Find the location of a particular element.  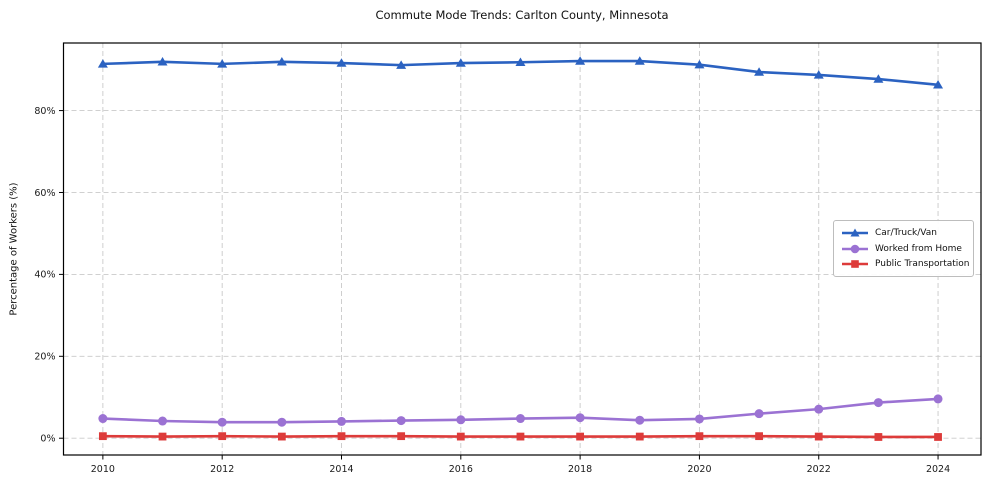

x-tick-label: 2018 is located at coordinates (580, 469).